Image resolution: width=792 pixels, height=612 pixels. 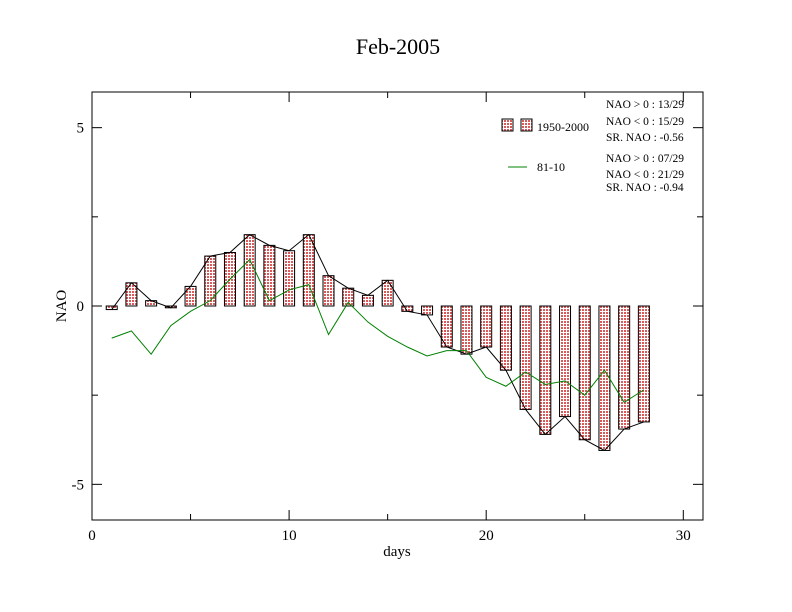 What do you see at coordinates (645, 122) in the screenshot?
I see `stat-nao-negative-1: NAO < 0 : 15/29` at bounding box center [645, 122].